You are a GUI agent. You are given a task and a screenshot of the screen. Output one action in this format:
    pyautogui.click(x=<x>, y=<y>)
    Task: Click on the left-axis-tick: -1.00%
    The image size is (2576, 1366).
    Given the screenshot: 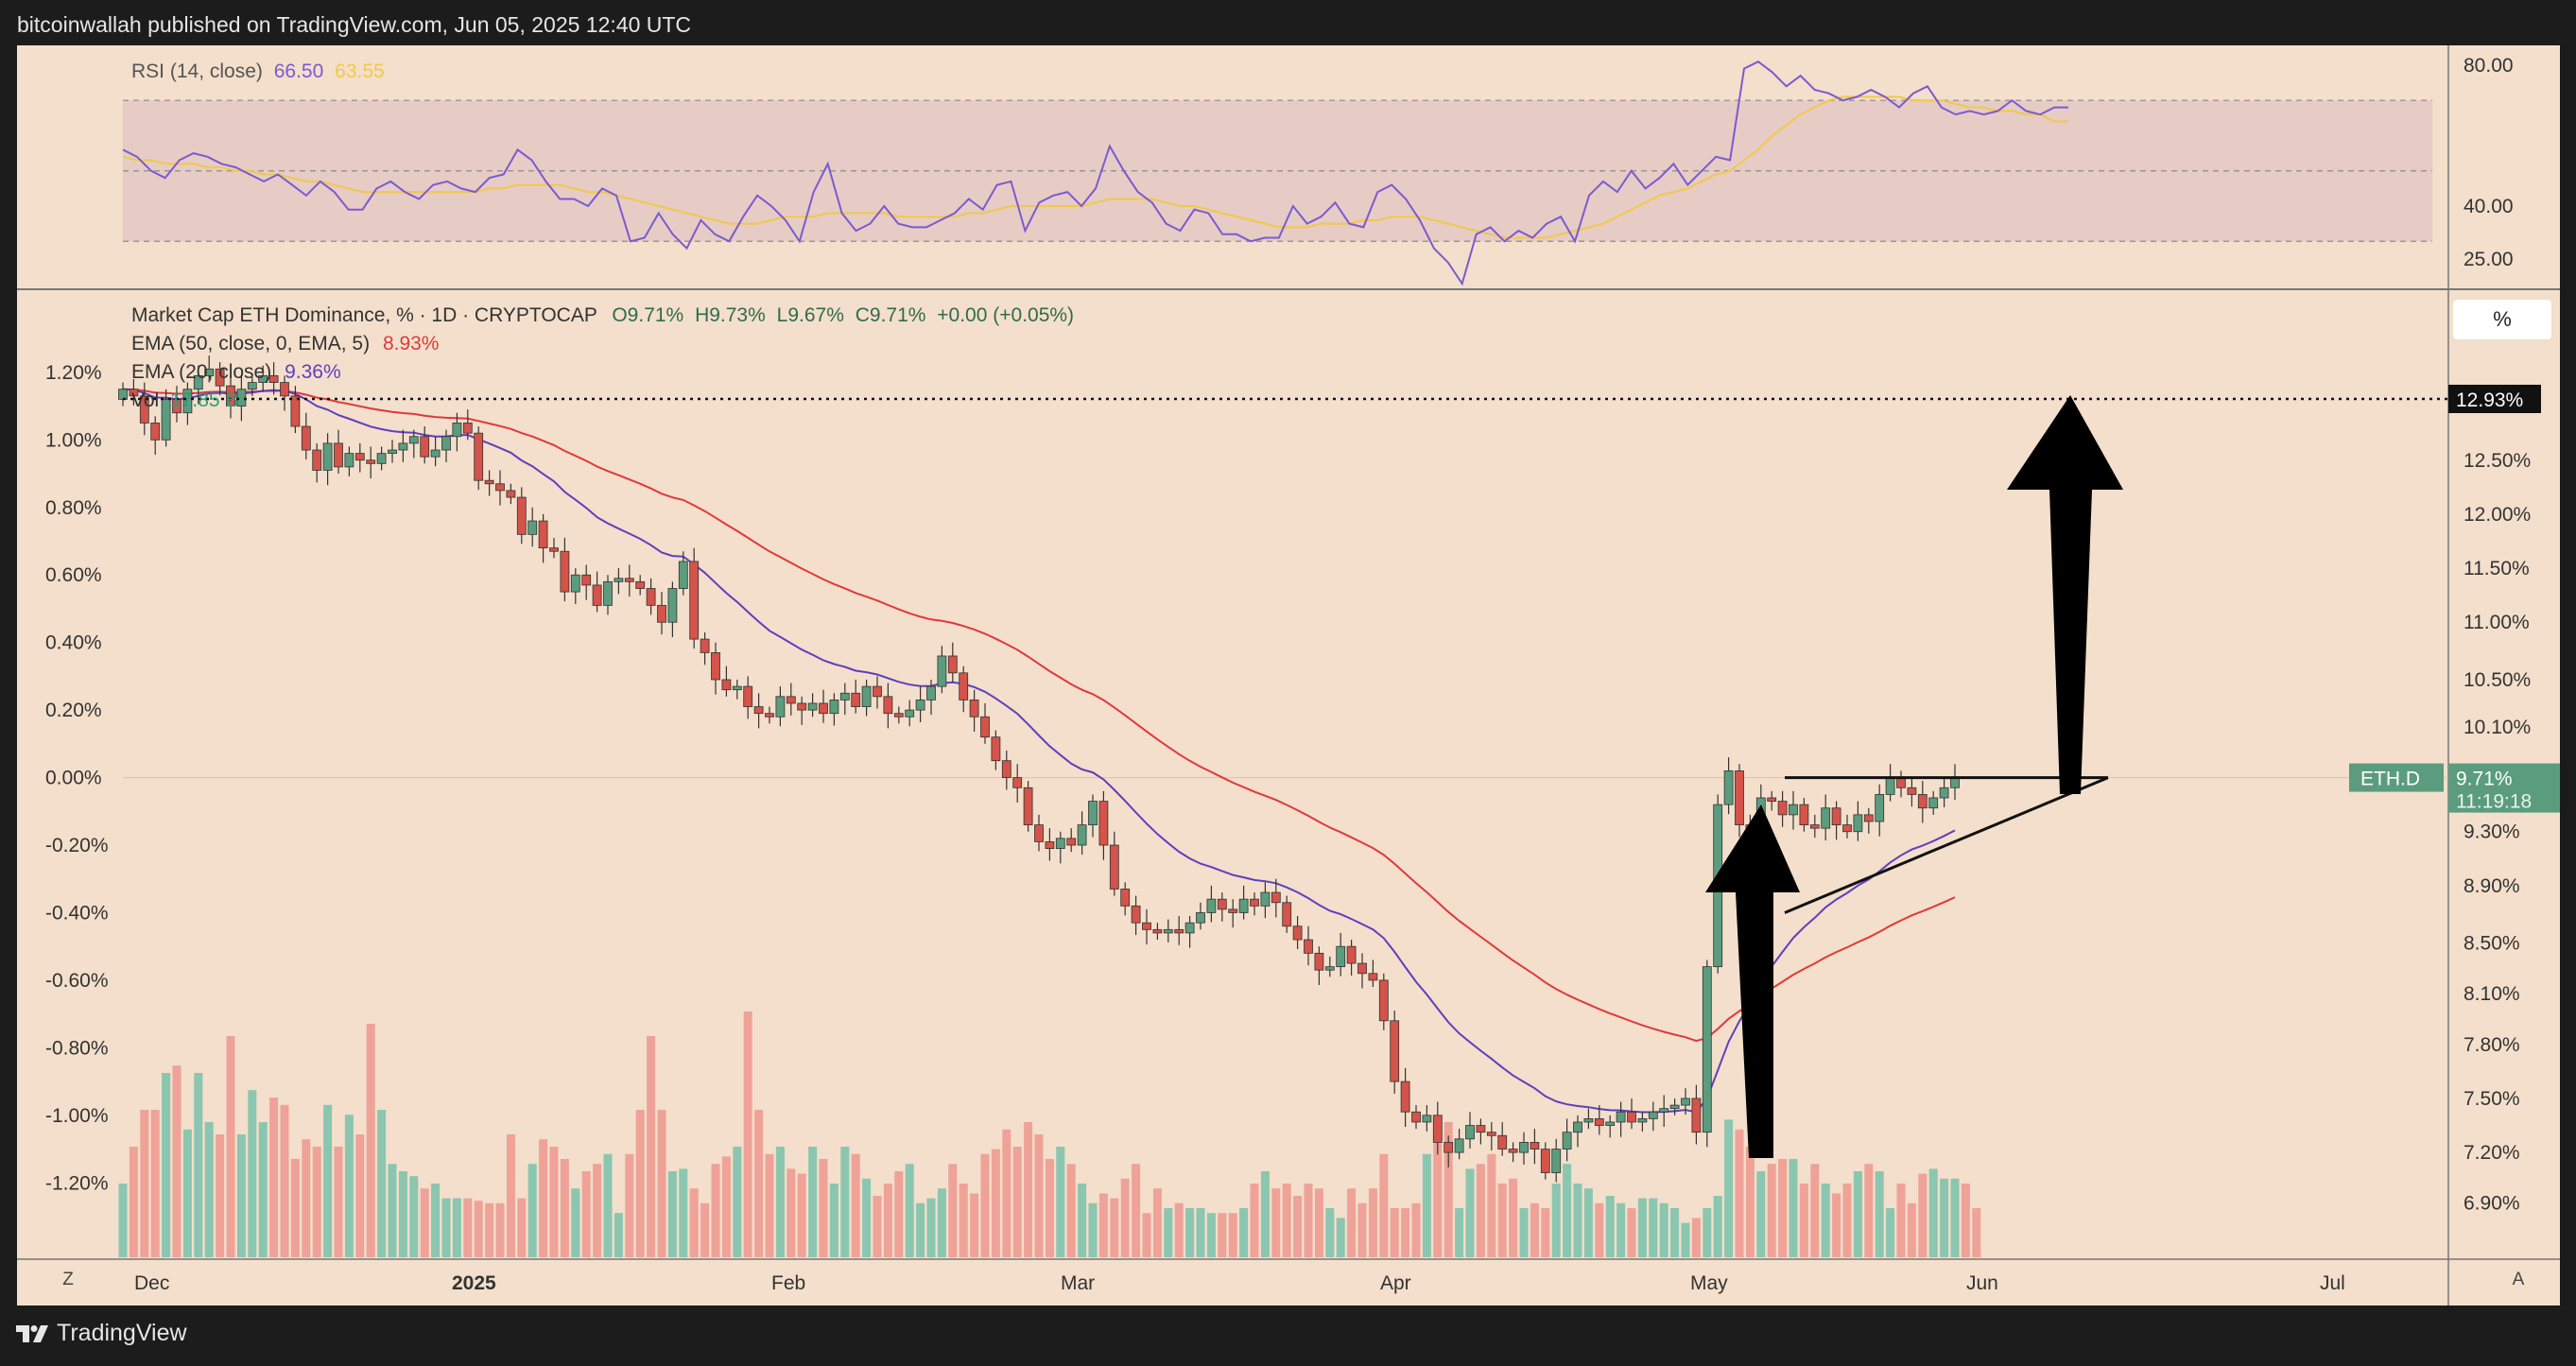 What is the action you would take?
    pyautogui.click(x=77, y=1116)
    